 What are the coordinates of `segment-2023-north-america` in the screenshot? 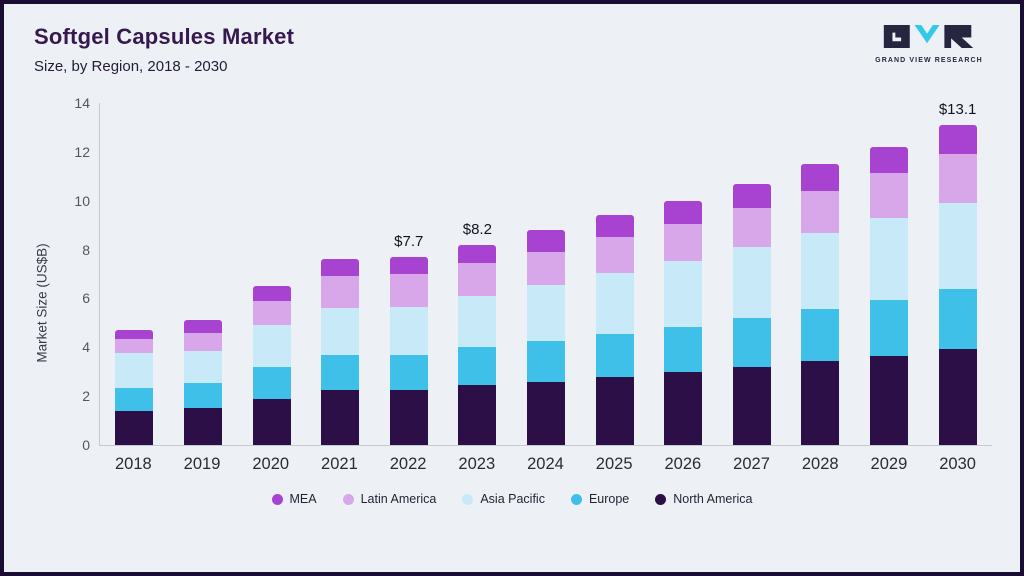 It's located at (477, 415).